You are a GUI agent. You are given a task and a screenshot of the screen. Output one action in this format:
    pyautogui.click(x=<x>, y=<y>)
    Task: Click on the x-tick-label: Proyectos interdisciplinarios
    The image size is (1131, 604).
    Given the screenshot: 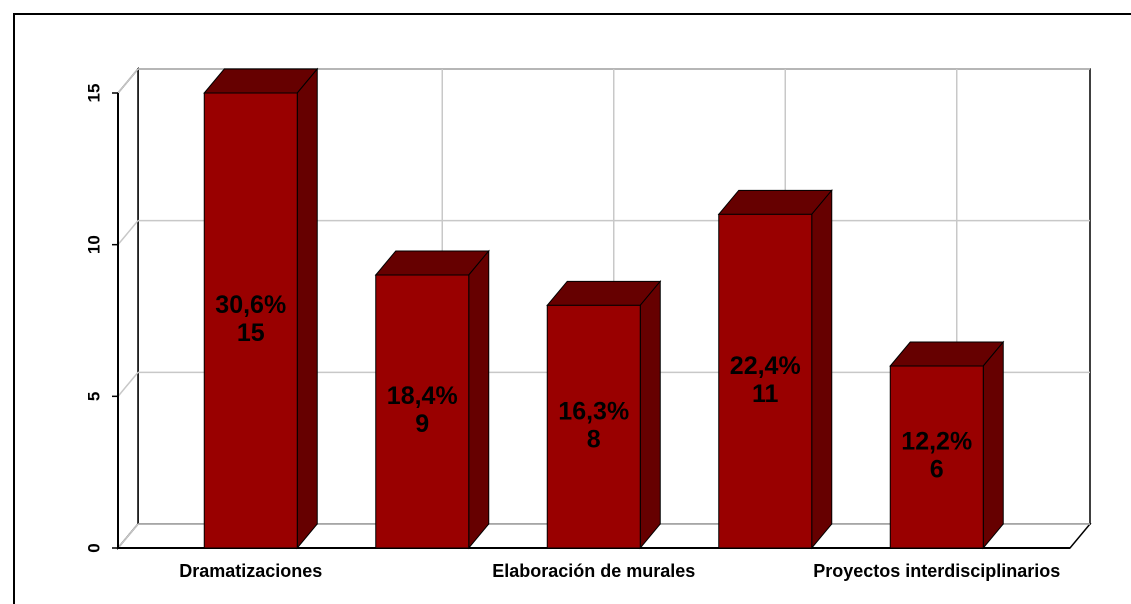 What is the action you would take?
    pyautogui.click(x=936, y=571)
    